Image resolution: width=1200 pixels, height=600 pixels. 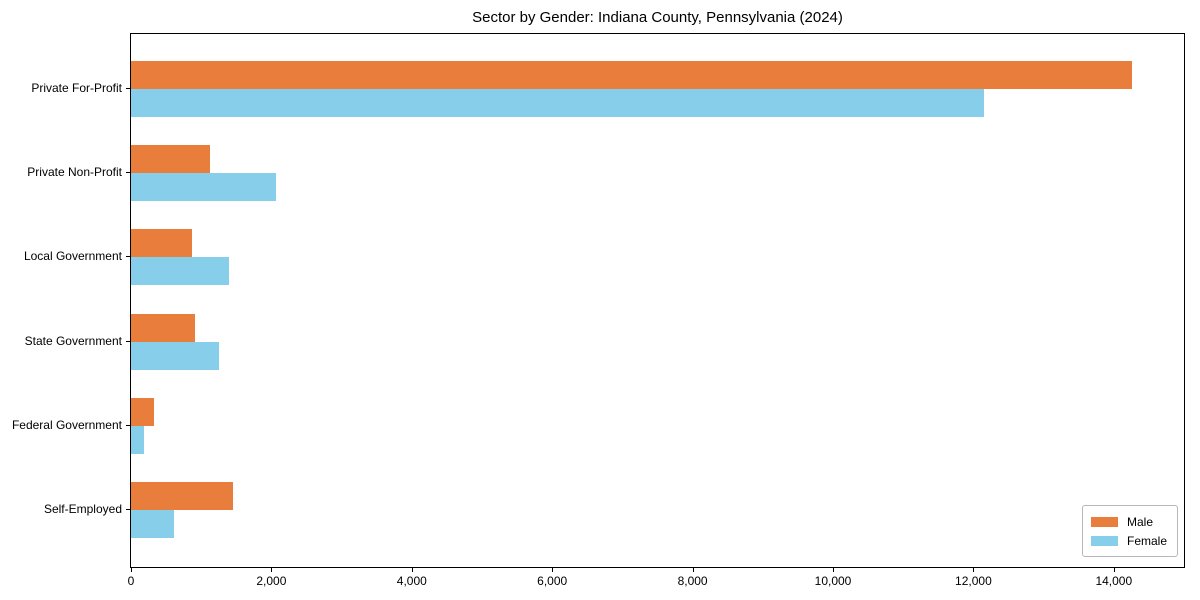 What do you see at coordinates (692, 581) in the screenshot?
I see `x-tick-label: 8,000` at bounding box center [692, 581].